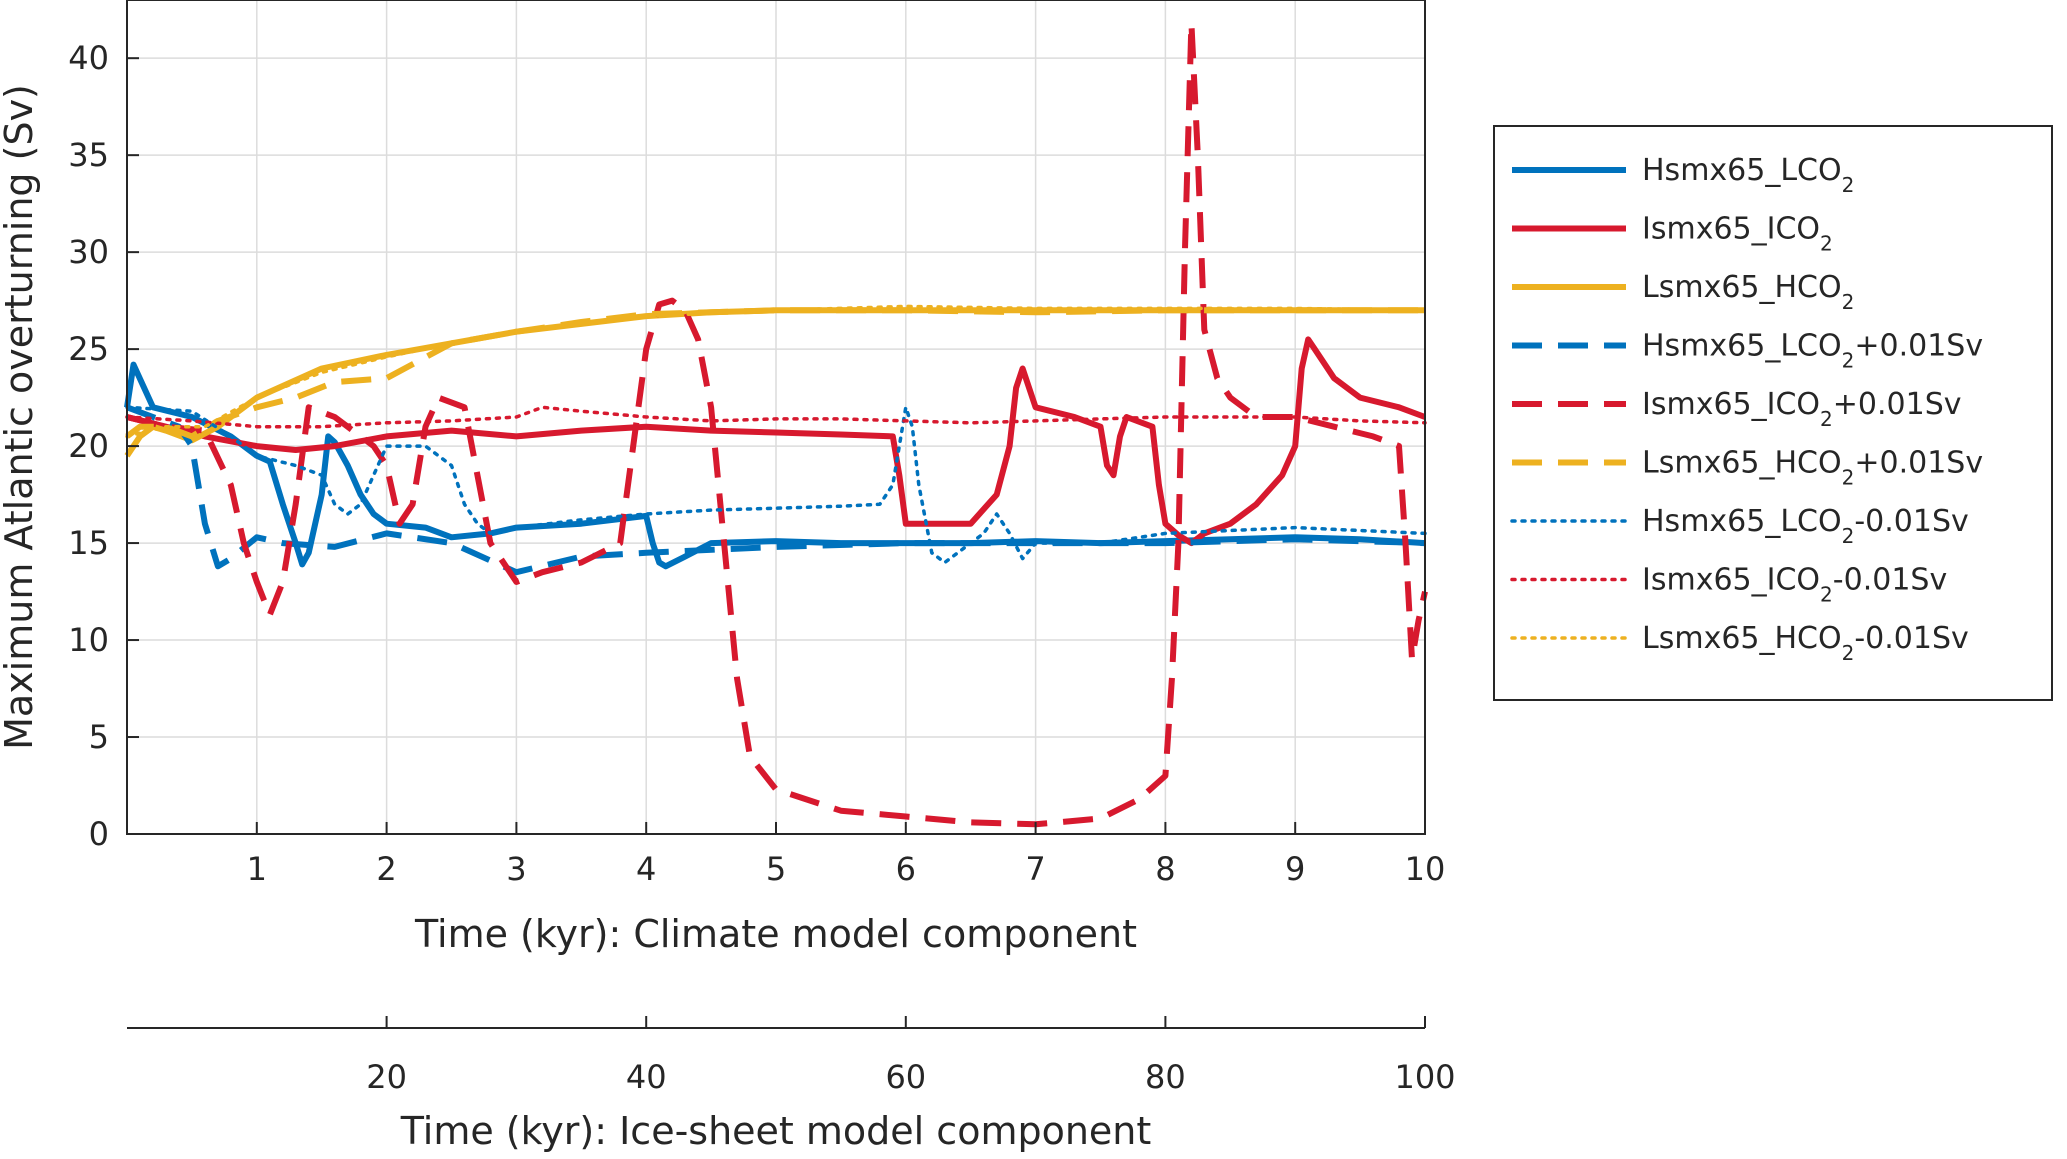 The width and height of the screenshot is (2067, 1159). I want to click on x-tick-label: 2, so click(386, 869).